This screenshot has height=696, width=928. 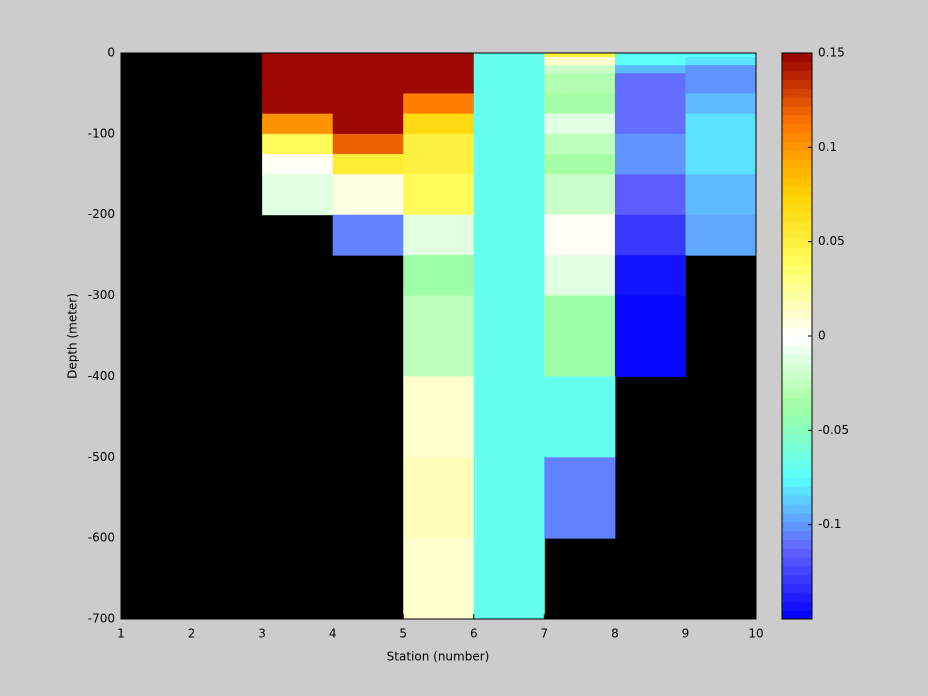 I want to click on x-tick-label: 10, so click(x=755, y=634).